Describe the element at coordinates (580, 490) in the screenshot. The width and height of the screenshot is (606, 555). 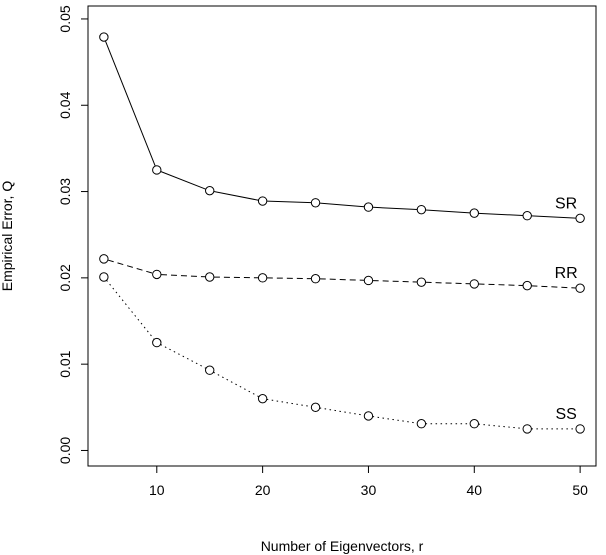
I see `x-tick-label: 50` at that location.